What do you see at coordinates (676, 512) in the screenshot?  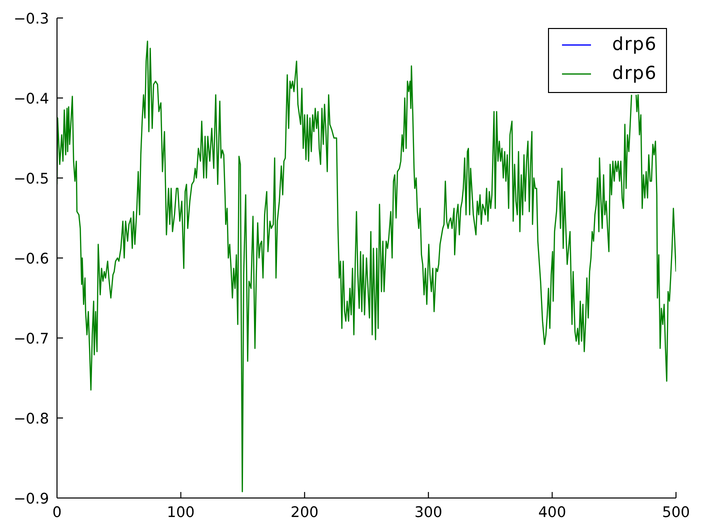 I see `x-tick-label: 500` at bounding box center [676, 512].